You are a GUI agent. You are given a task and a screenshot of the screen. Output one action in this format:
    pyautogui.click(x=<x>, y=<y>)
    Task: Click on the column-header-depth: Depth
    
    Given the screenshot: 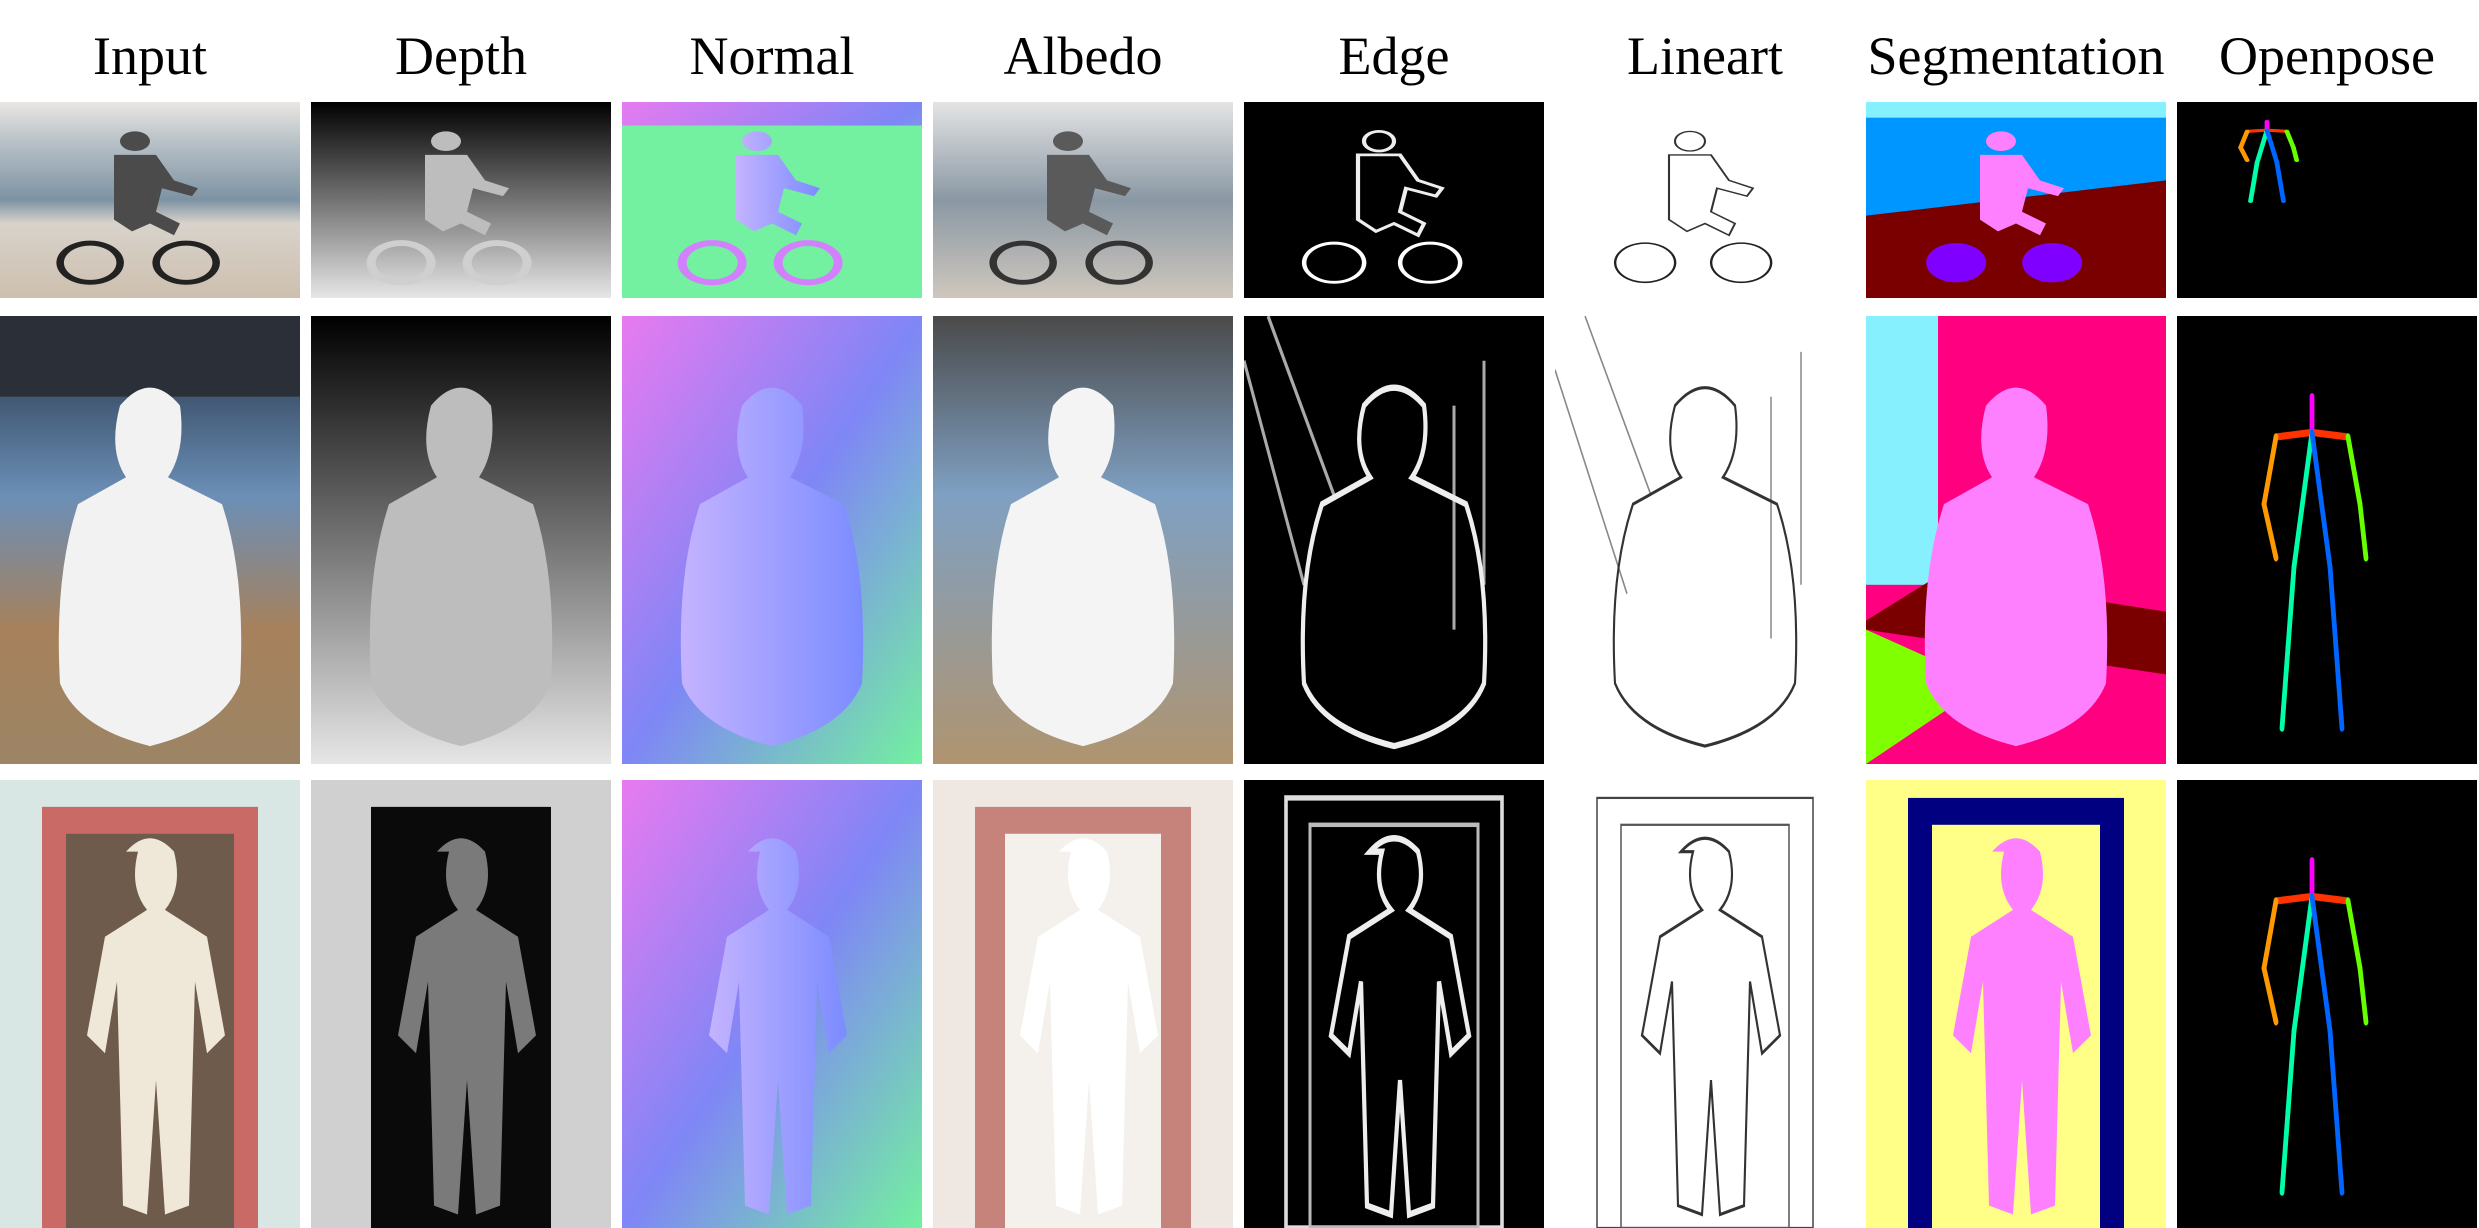 What is the action you would take?
    pyautogui.click(x=461, y=56)
    